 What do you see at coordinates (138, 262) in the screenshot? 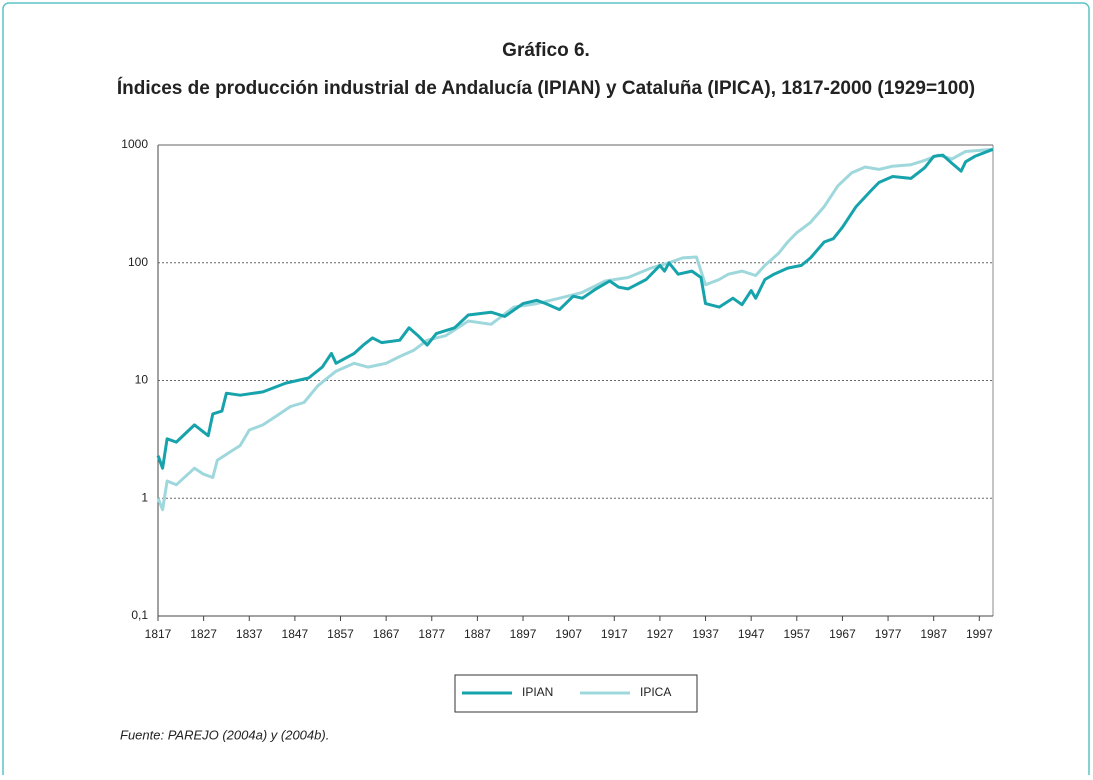
I see `y-tick-label: 100` at bounding box center [138, 262].